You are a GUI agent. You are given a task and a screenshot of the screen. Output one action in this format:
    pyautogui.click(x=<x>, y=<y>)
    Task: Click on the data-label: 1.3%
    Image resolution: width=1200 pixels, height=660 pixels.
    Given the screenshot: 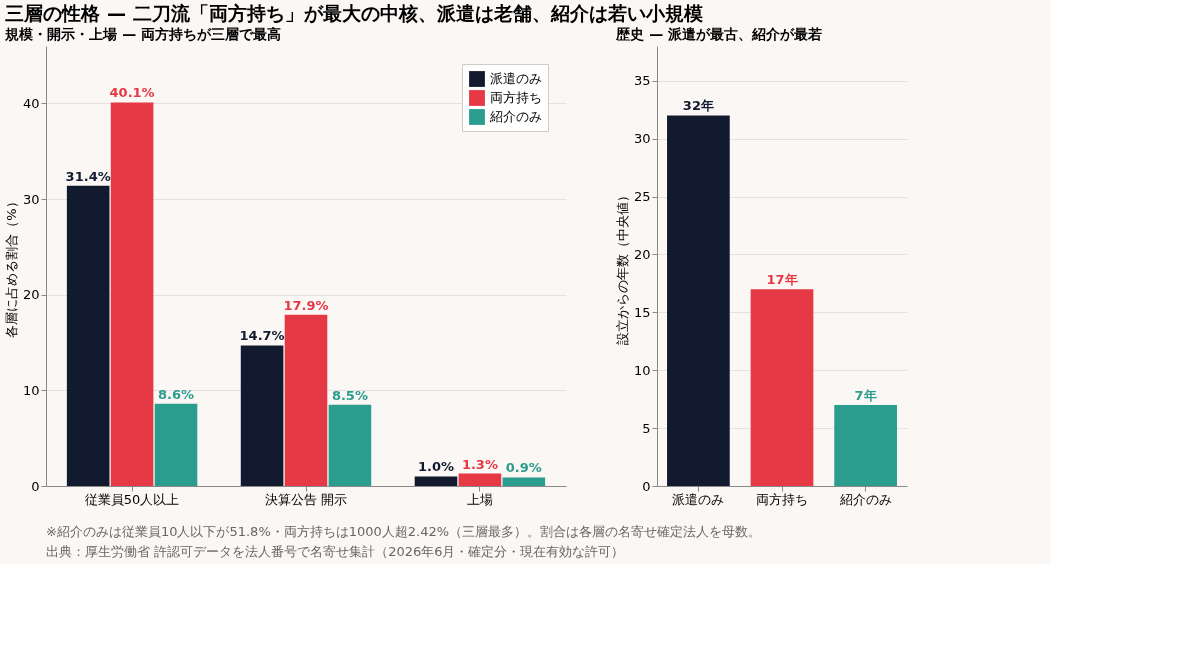 What is the action you would take?
    pyautogui.click(x=479, y=464)
    